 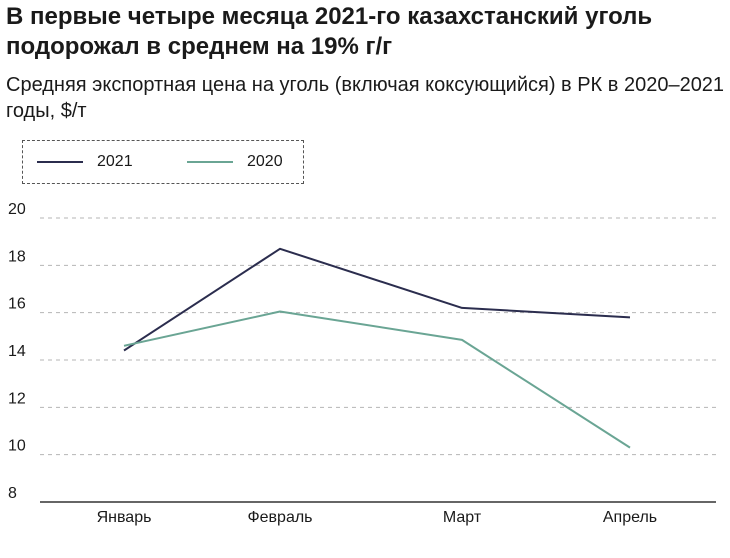 What do you see at coordinates (235, 162) in the screenshot?
I see `legend-item-2020: 2020` at bounding box center [235, 162].